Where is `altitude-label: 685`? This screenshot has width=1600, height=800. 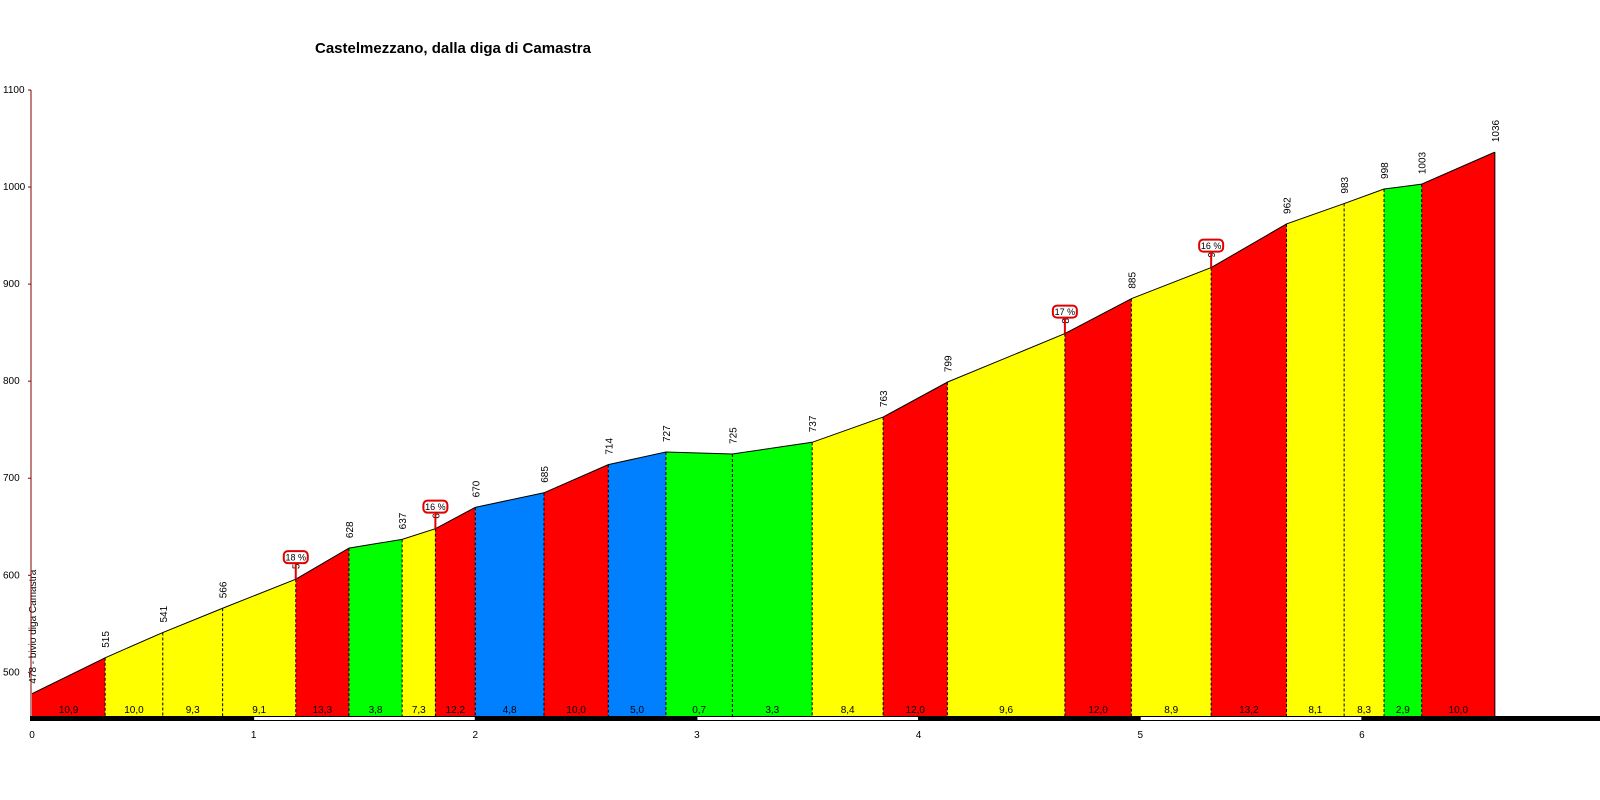
altitude-label: 685 is located at coordinates (545, 474).